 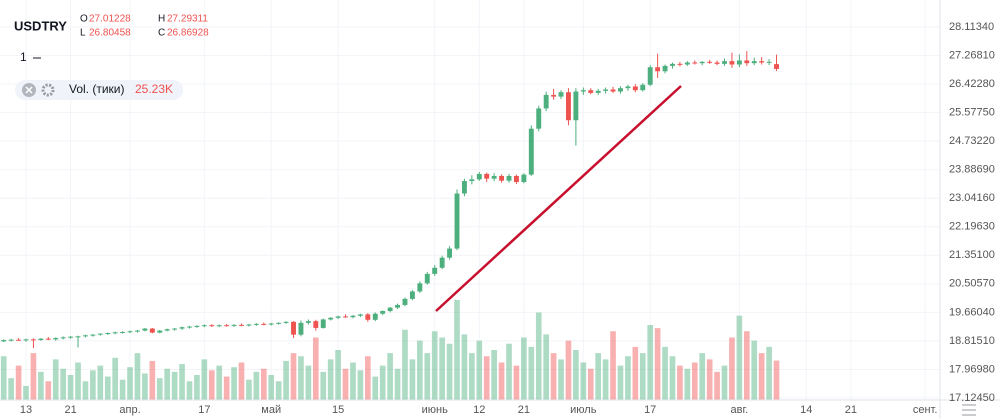 I want to click on x-tick-label: июнь, so click(x=435, y=410).